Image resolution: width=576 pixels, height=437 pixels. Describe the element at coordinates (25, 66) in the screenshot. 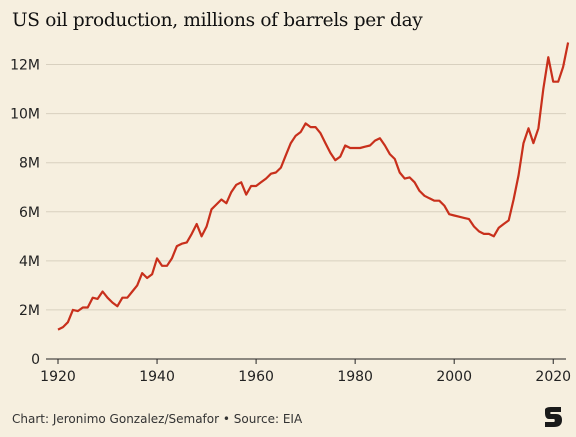

I see `y-tick-label: 12M` at that location.